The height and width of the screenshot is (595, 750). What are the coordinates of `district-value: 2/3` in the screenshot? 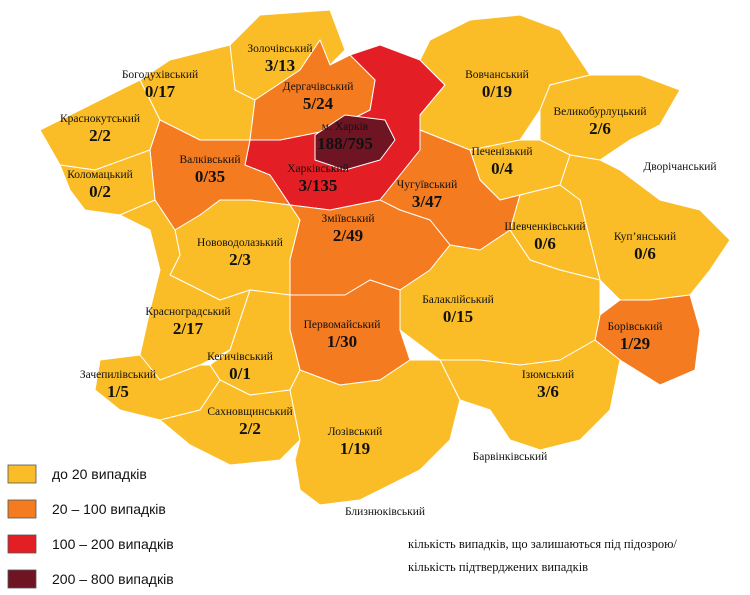 It's located at (240, 259).